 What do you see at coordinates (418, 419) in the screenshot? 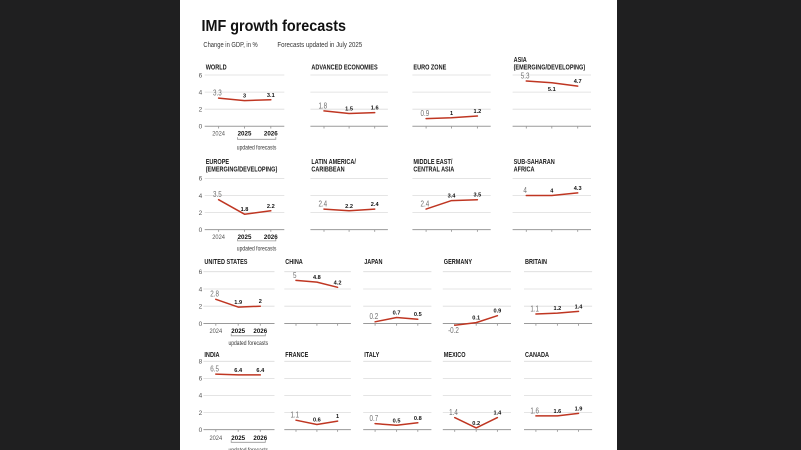
I see `svg-text: 0.8` at bounding box center [418, 419].